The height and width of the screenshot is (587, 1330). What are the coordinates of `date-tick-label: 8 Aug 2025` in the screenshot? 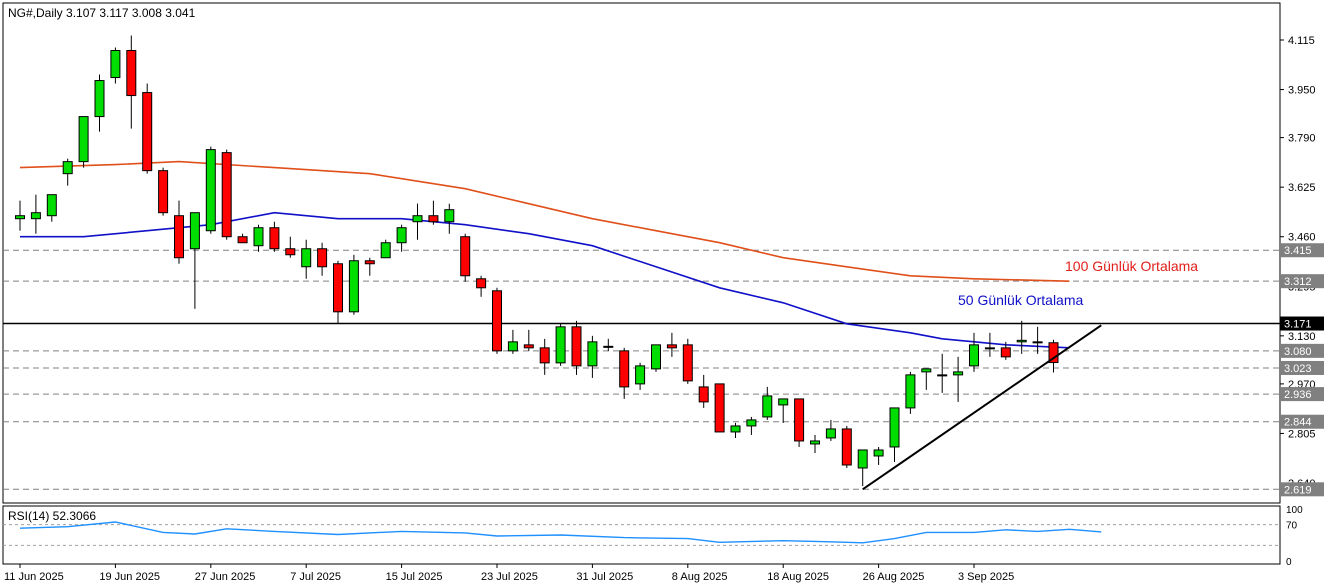 It's located at (700, 577).